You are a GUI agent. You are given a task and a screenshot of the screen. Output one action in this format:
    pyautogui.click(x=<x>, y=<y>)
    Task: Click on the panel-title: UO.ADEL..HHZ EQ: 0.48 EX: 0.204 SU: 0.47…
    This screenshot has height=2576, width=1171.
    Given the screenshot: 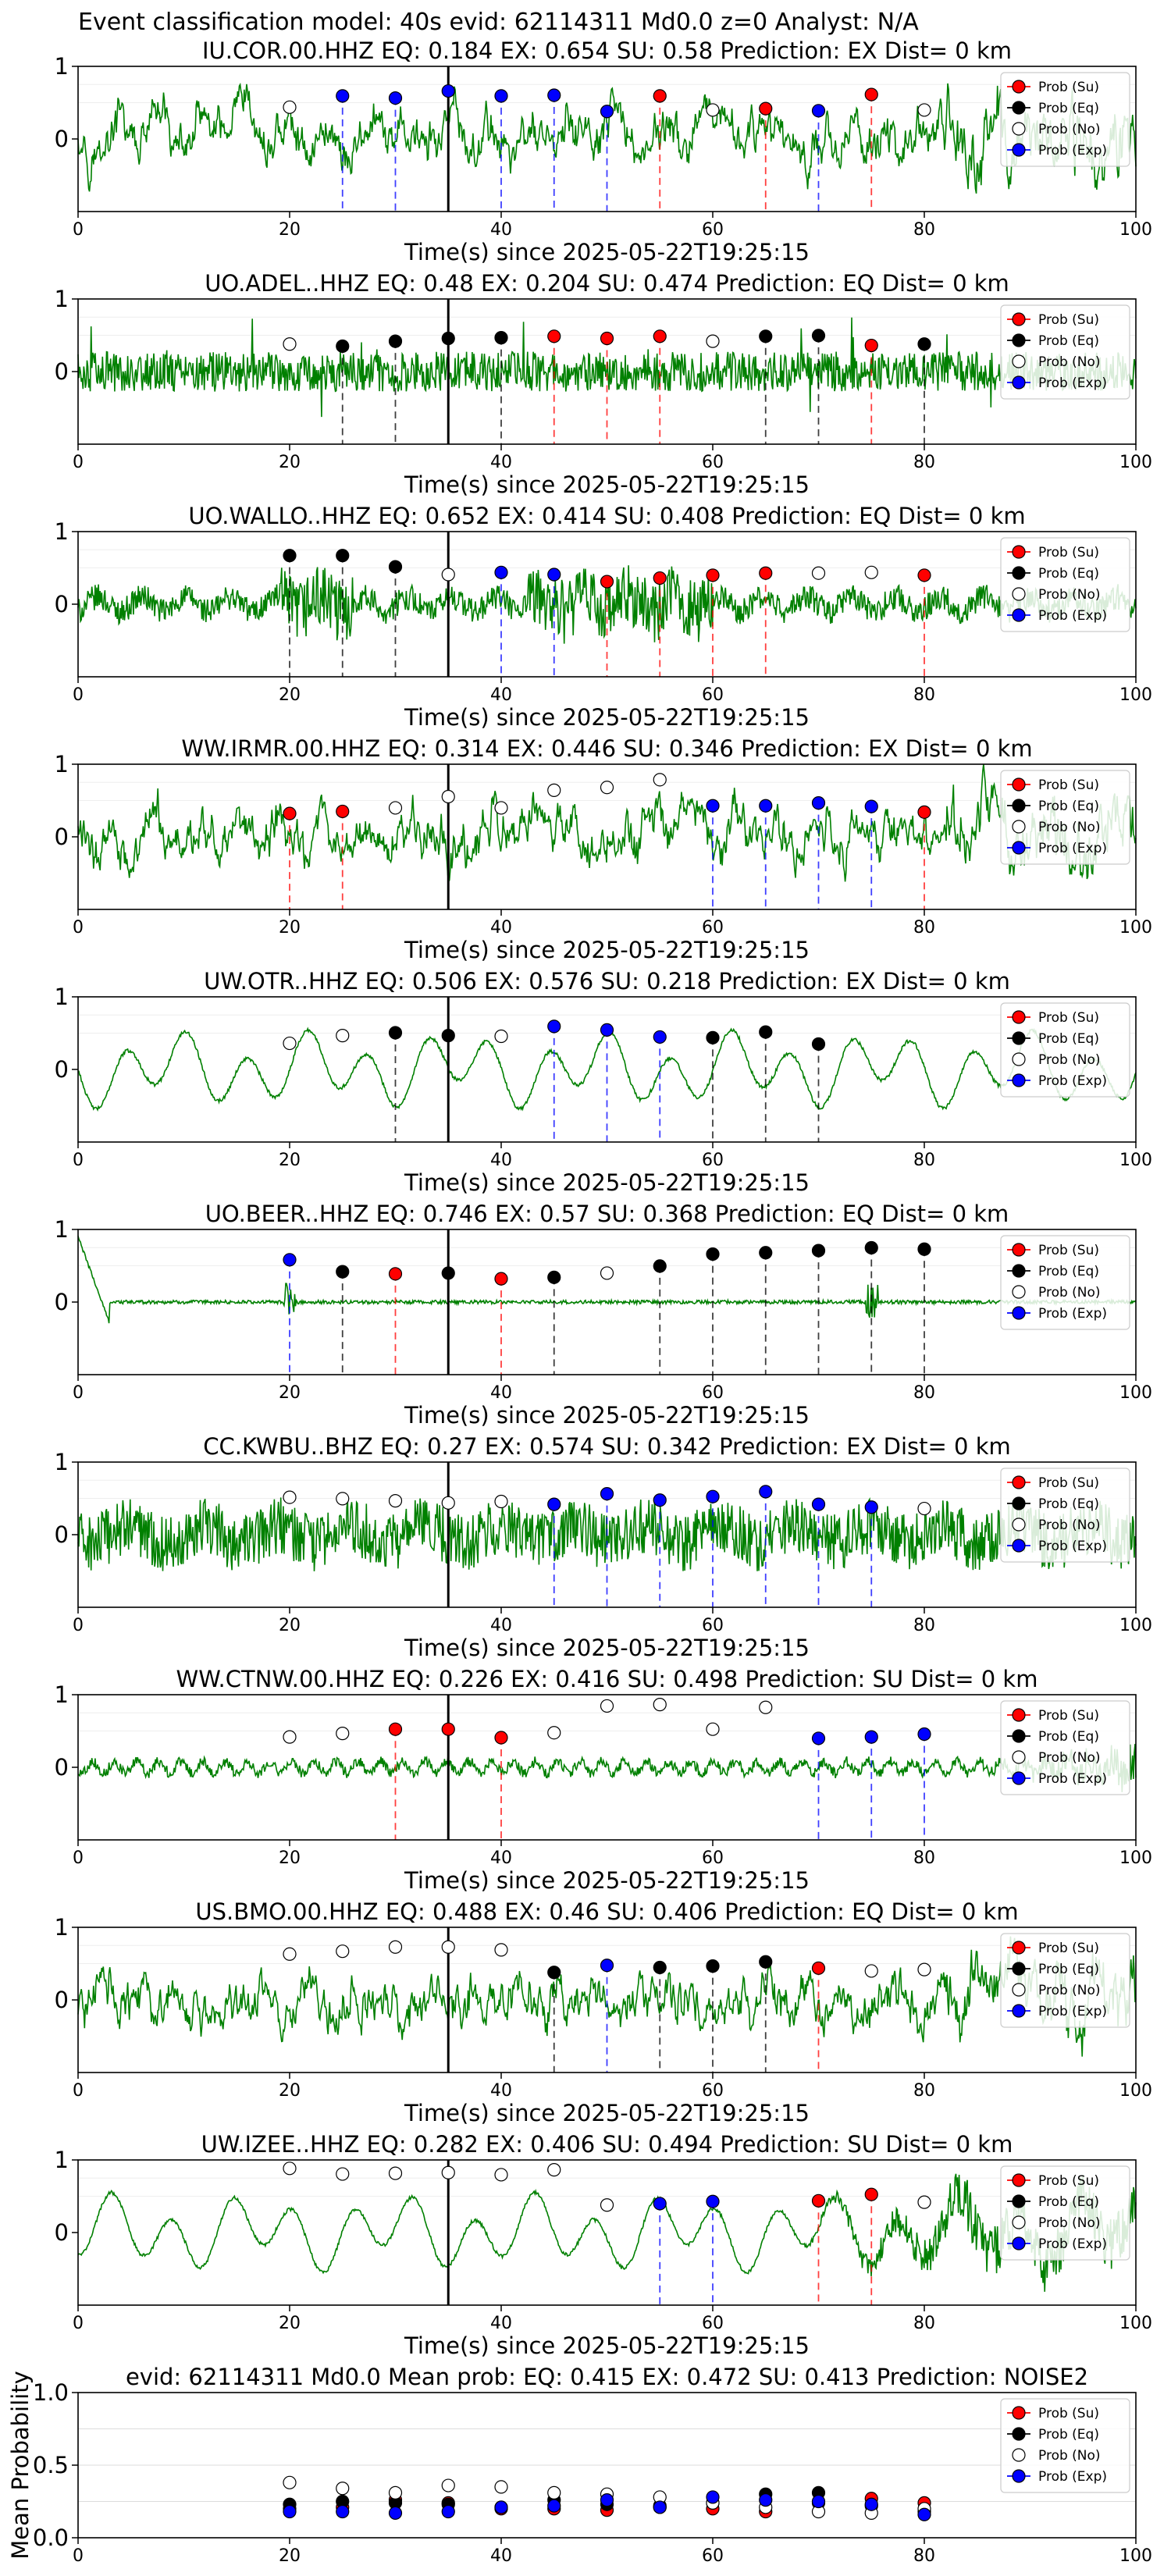 What is the action you would take?
    pyautogui.click(x=607, y=283)
    